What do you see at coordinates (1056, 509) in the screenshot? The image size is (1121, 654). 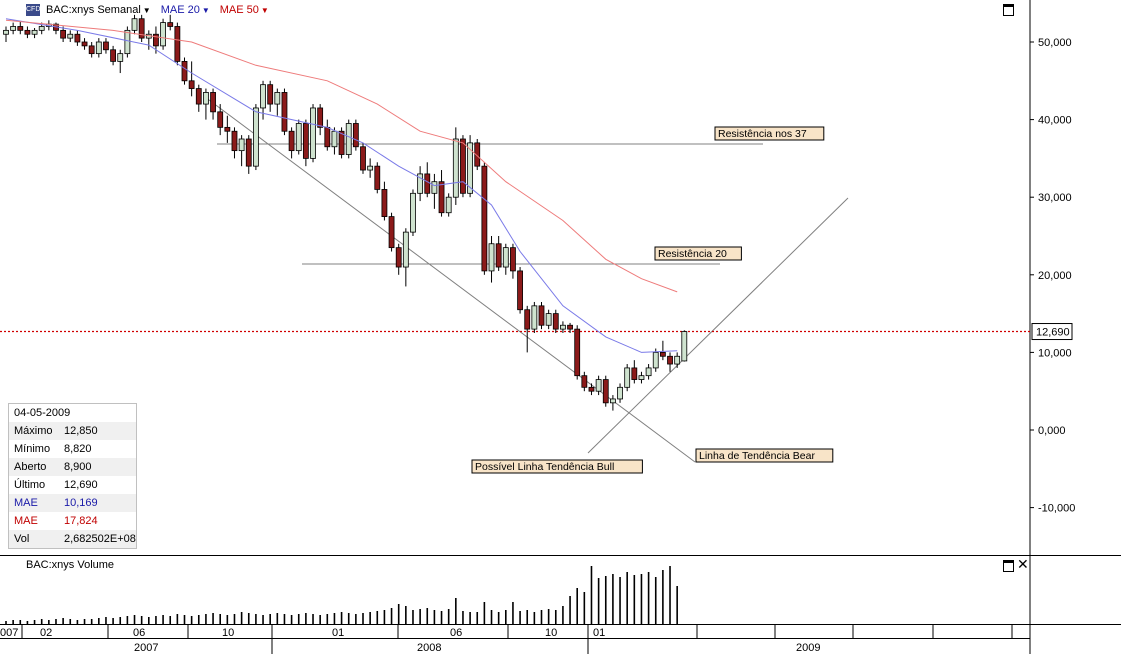 I see `y-tick-label: -10,000` at bounding box center [1056, 509].